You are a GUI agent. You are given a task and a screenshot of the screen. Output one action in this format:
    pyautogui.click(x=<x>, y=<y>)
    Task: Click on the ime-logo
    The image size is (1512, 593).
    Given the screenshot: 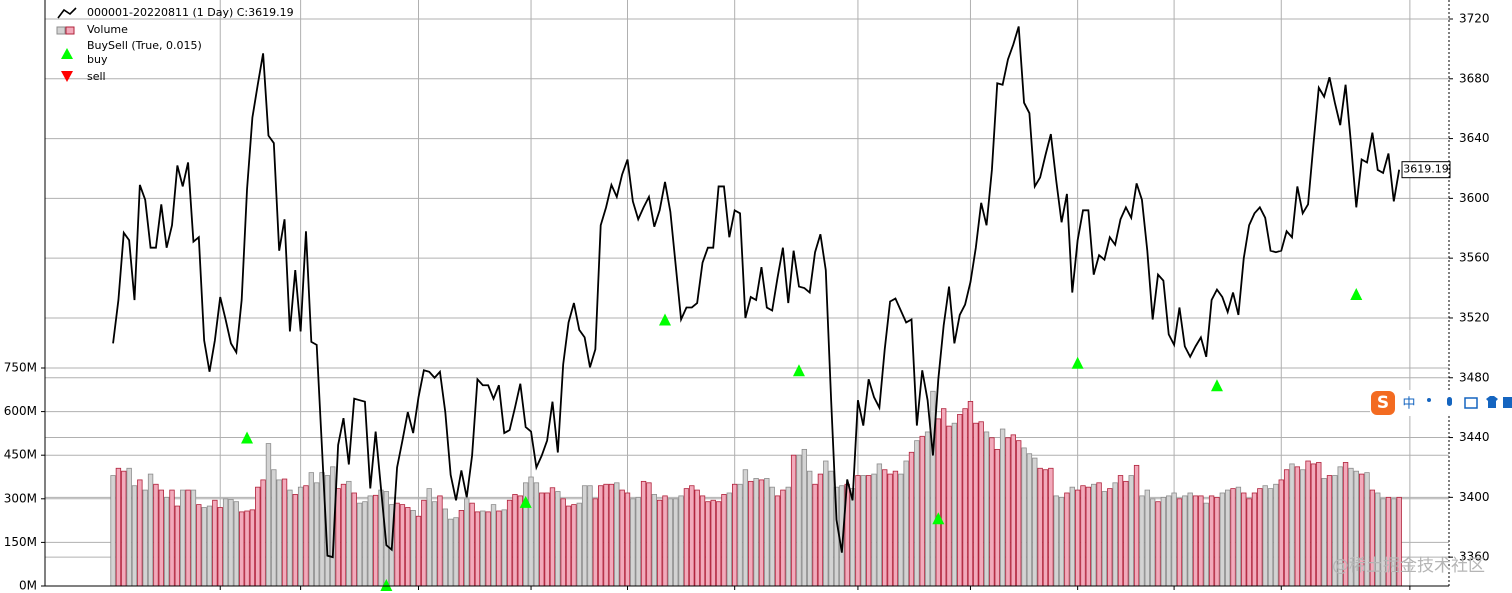 What is the action you would take?
    pyautogui.click(x=1383, y=403)
    